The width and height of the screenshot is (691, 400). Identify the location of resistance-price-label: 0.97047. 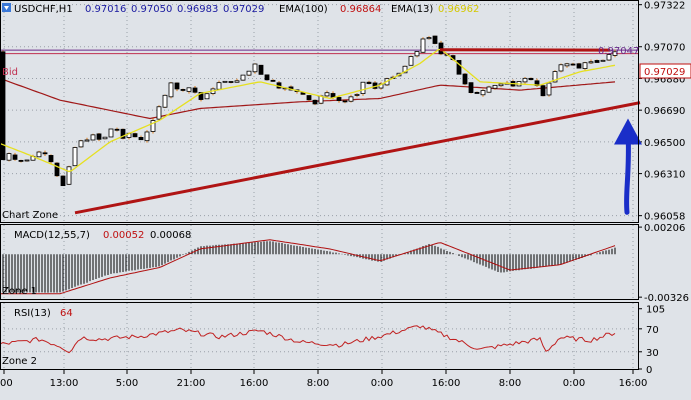
(618, 51).